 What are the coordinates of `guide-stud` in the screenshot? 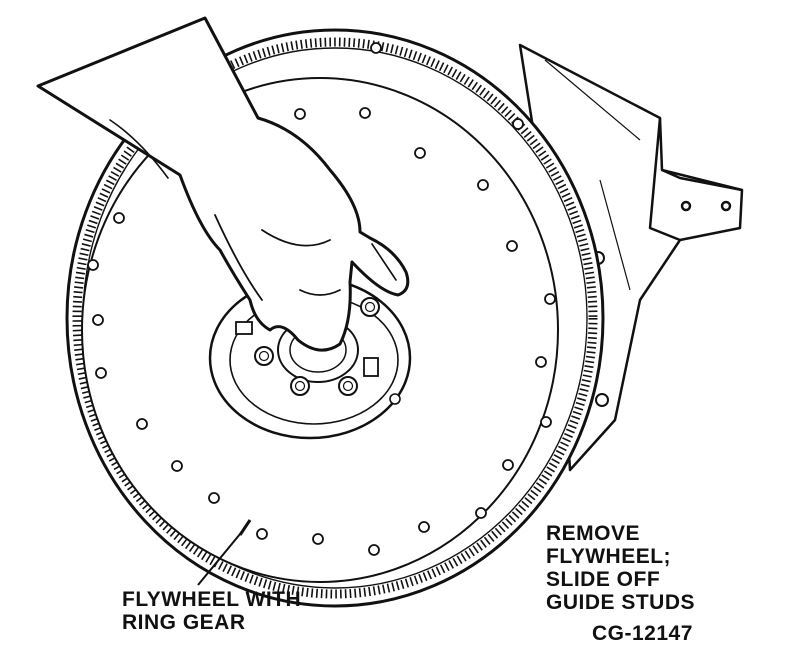 It's located at (602, 400).